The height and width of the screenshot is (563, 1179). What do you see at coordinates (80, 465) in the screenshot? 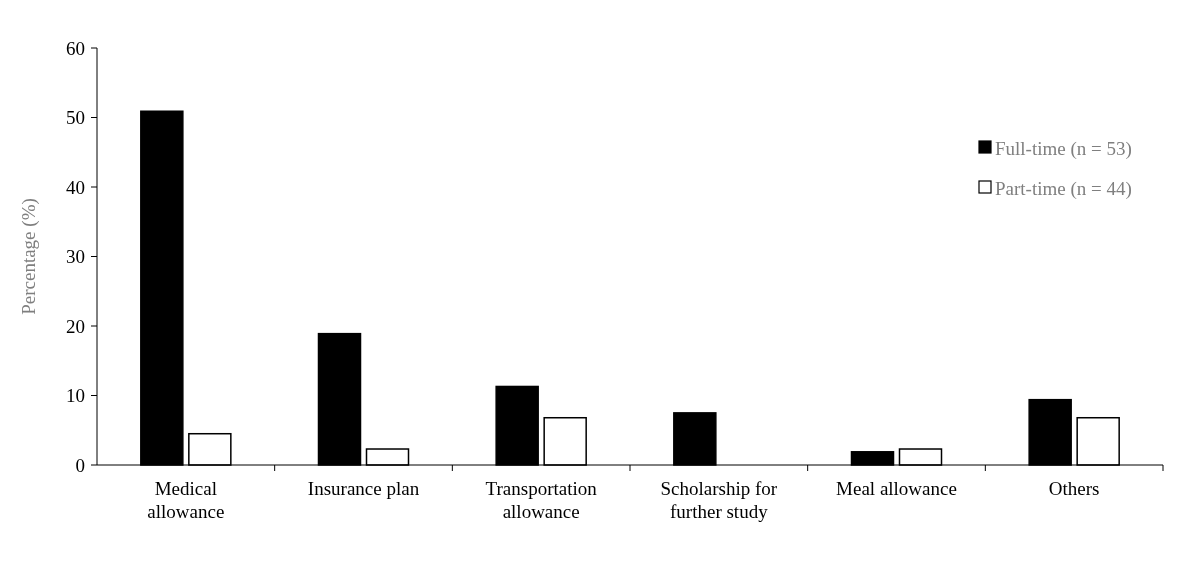
I see `y-tick-label: 0` at bounding box center [80, 465].